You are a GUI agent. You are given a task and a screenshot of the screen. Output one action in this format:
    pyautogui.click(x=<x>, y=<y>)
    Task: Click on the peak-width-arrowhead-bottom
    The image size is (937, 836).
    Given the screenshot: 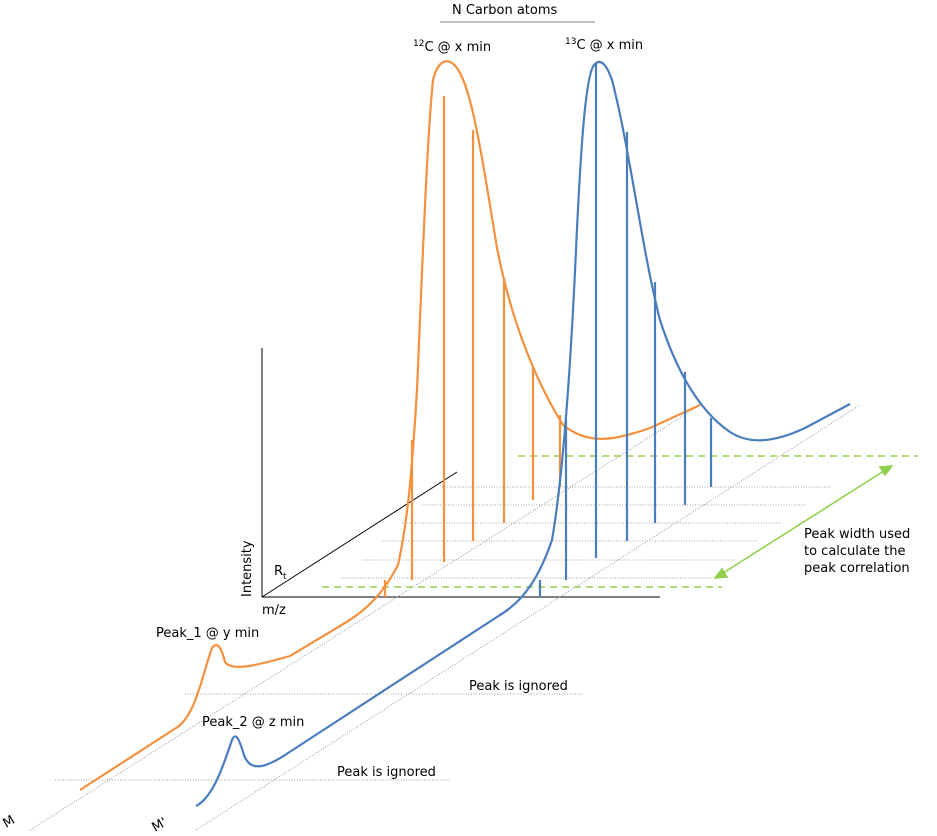 What is the action you would take?
    pyautogui.click(x=721, y=573)
    